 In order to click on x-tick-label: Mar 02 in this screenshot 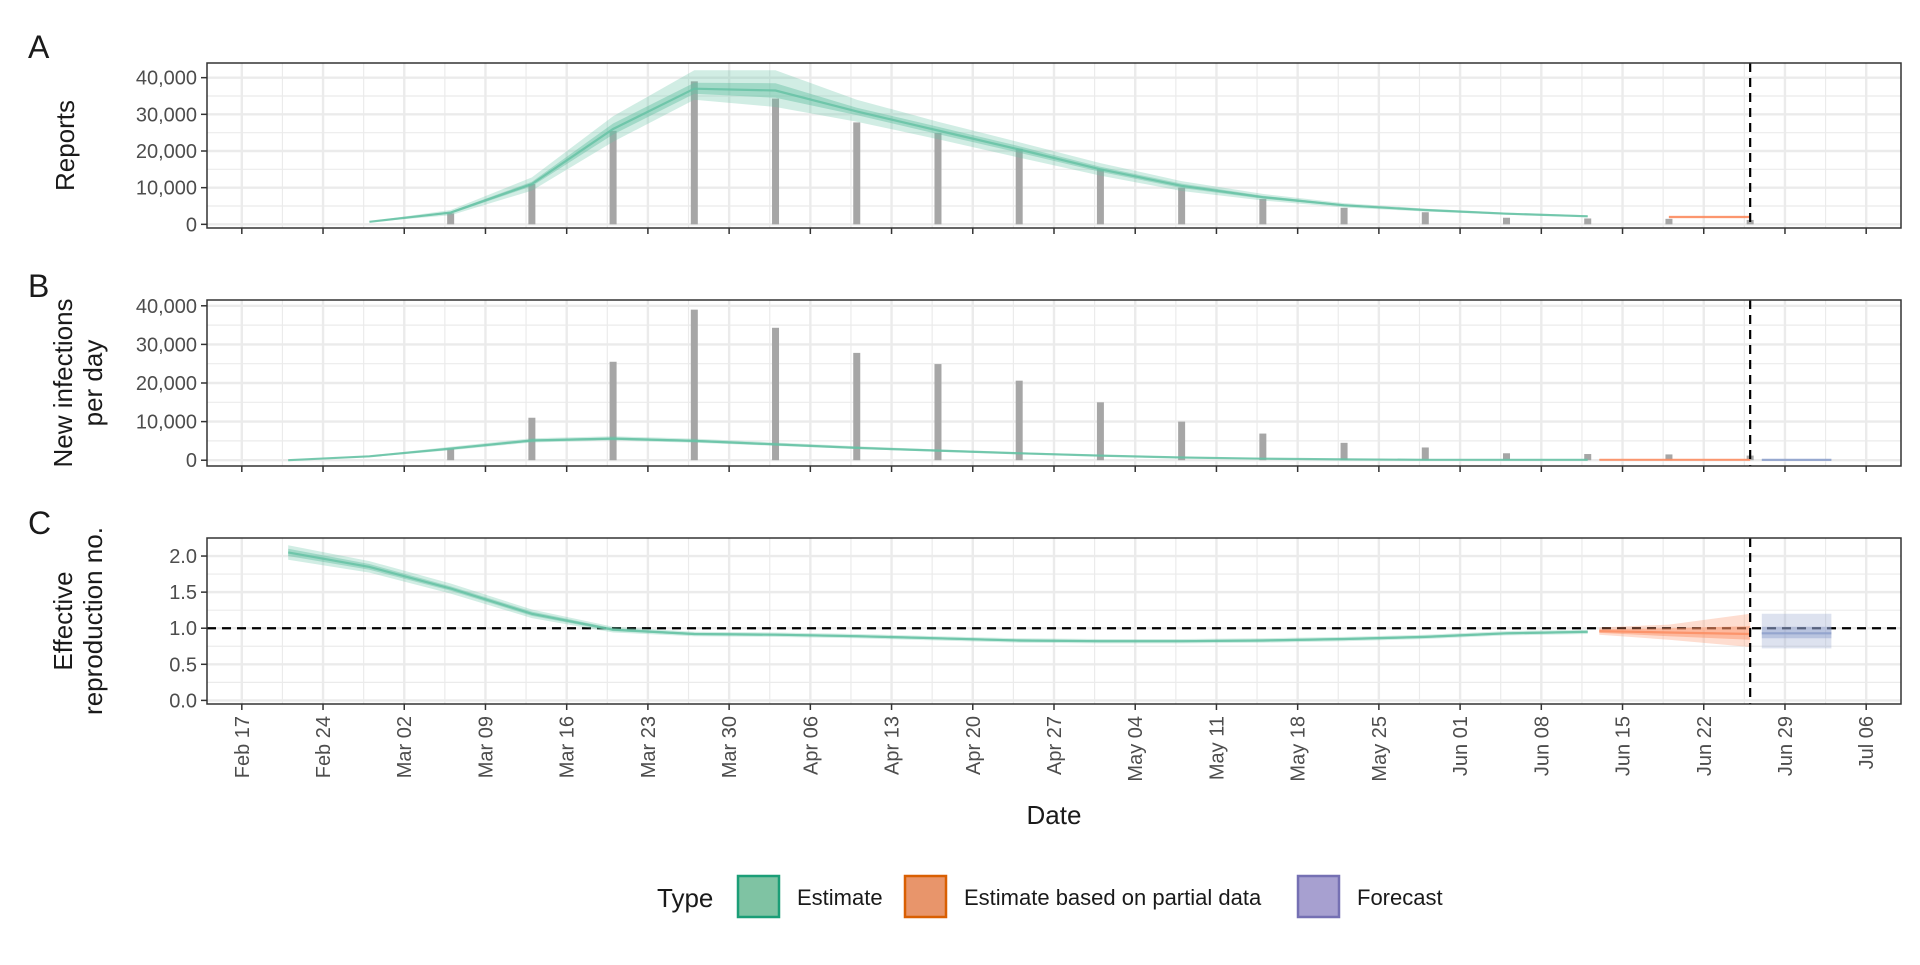, I will do `click(405, 747)`.